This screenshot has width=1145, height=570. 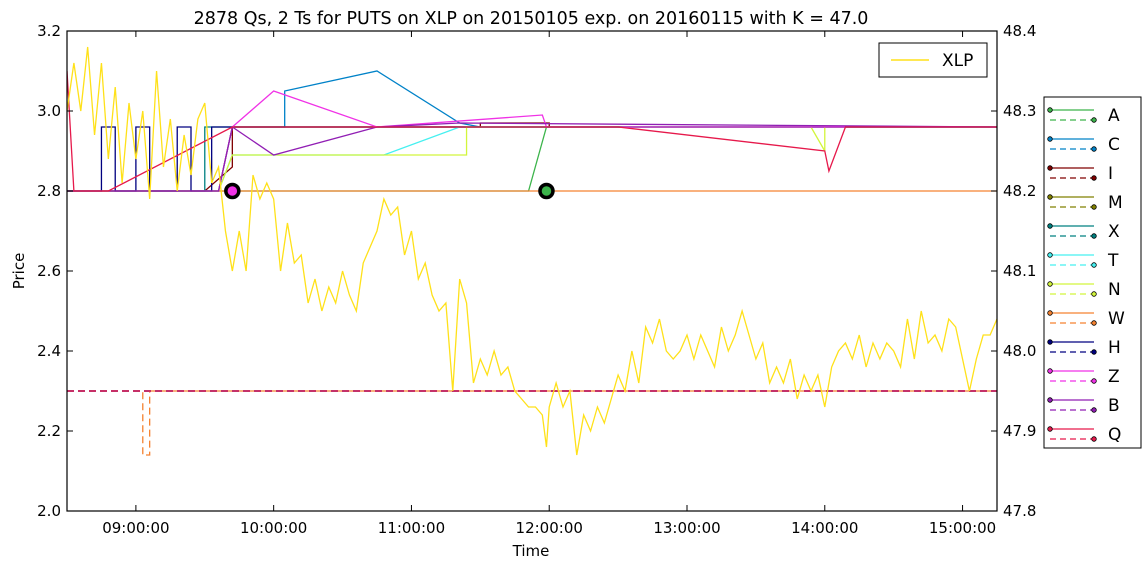 What do you see at coordinates (549, 528) in the screenshot?
I see `x-tick-label: 12:00:00` at bounding box center [549, 528].